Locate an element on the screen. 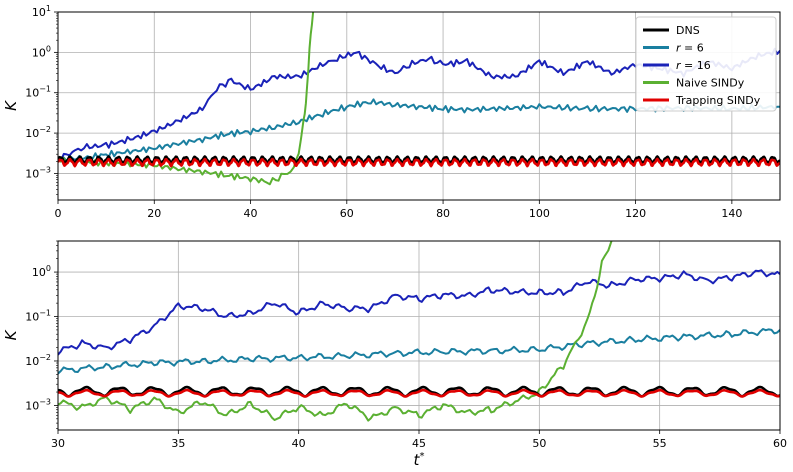 The image size is (793, 472). legend-label: Trapping SINDy is located at coordinates (718, 100).